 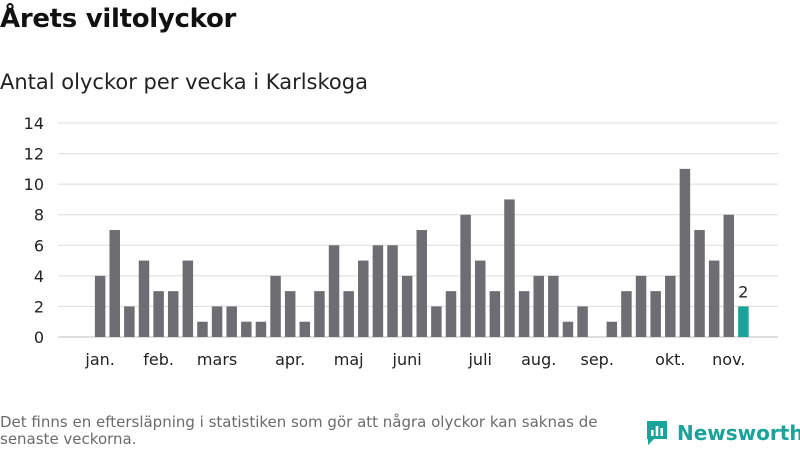 I want to click on newsworthy-logo-icon, so click(x=657, y=433).